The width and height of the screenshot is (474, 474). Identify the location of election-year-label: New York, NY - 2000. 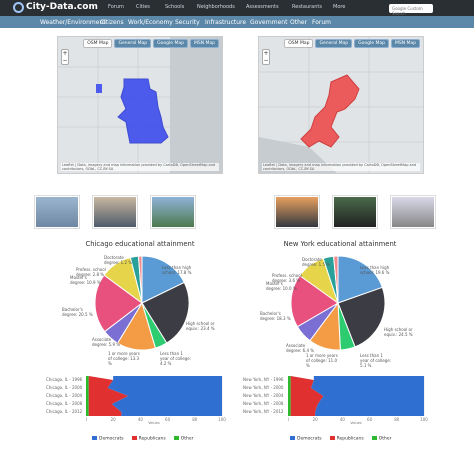
(263, 387).